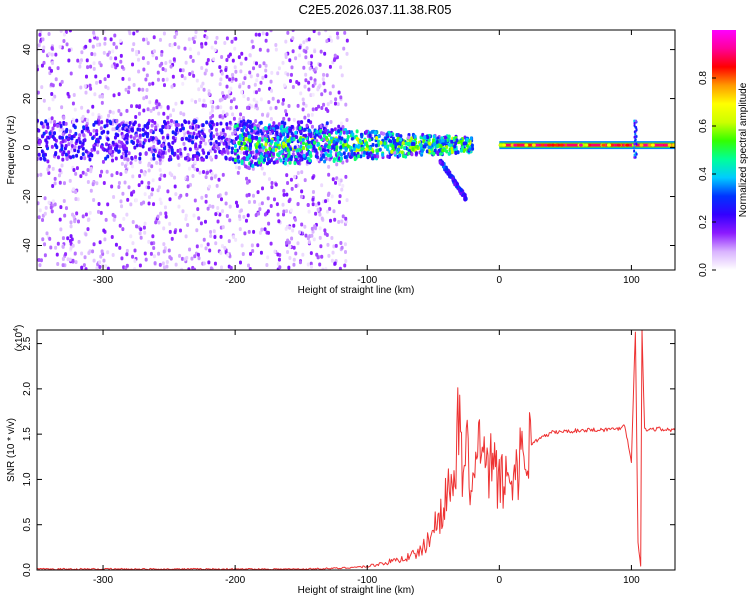 This screenshot has height=600, width=750. What do you see at coordinates (103, 580) in the screenshot?
I see `x-tick-label: -300` at bounding box center [103, 580].